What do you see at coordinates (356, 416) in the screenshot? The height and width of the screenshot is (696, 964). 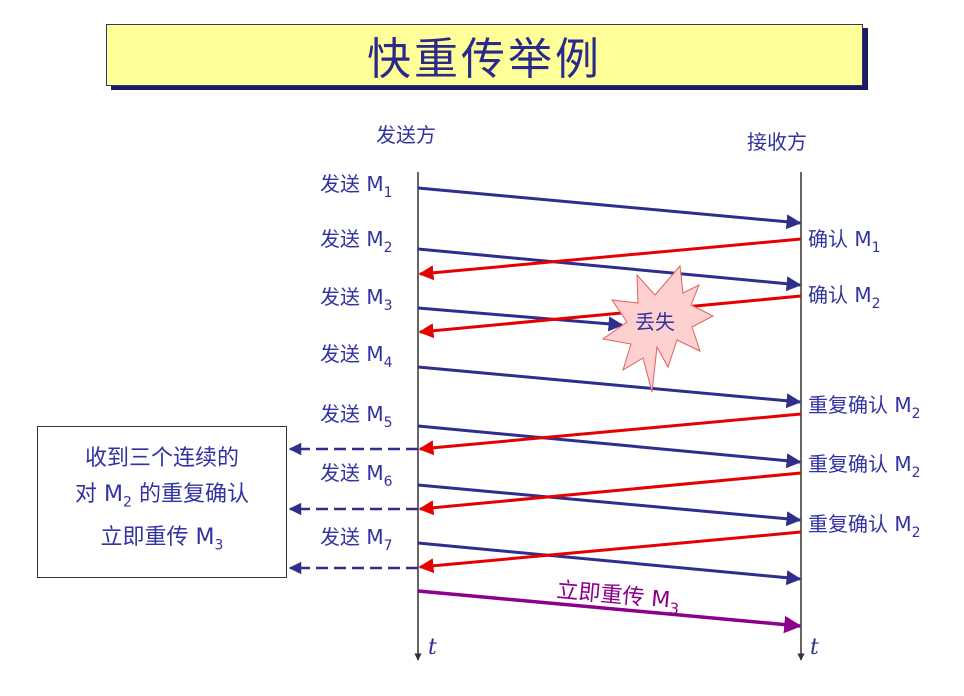 I see `send-label-m5: 发送 M5` at bounding box center [356, 416].